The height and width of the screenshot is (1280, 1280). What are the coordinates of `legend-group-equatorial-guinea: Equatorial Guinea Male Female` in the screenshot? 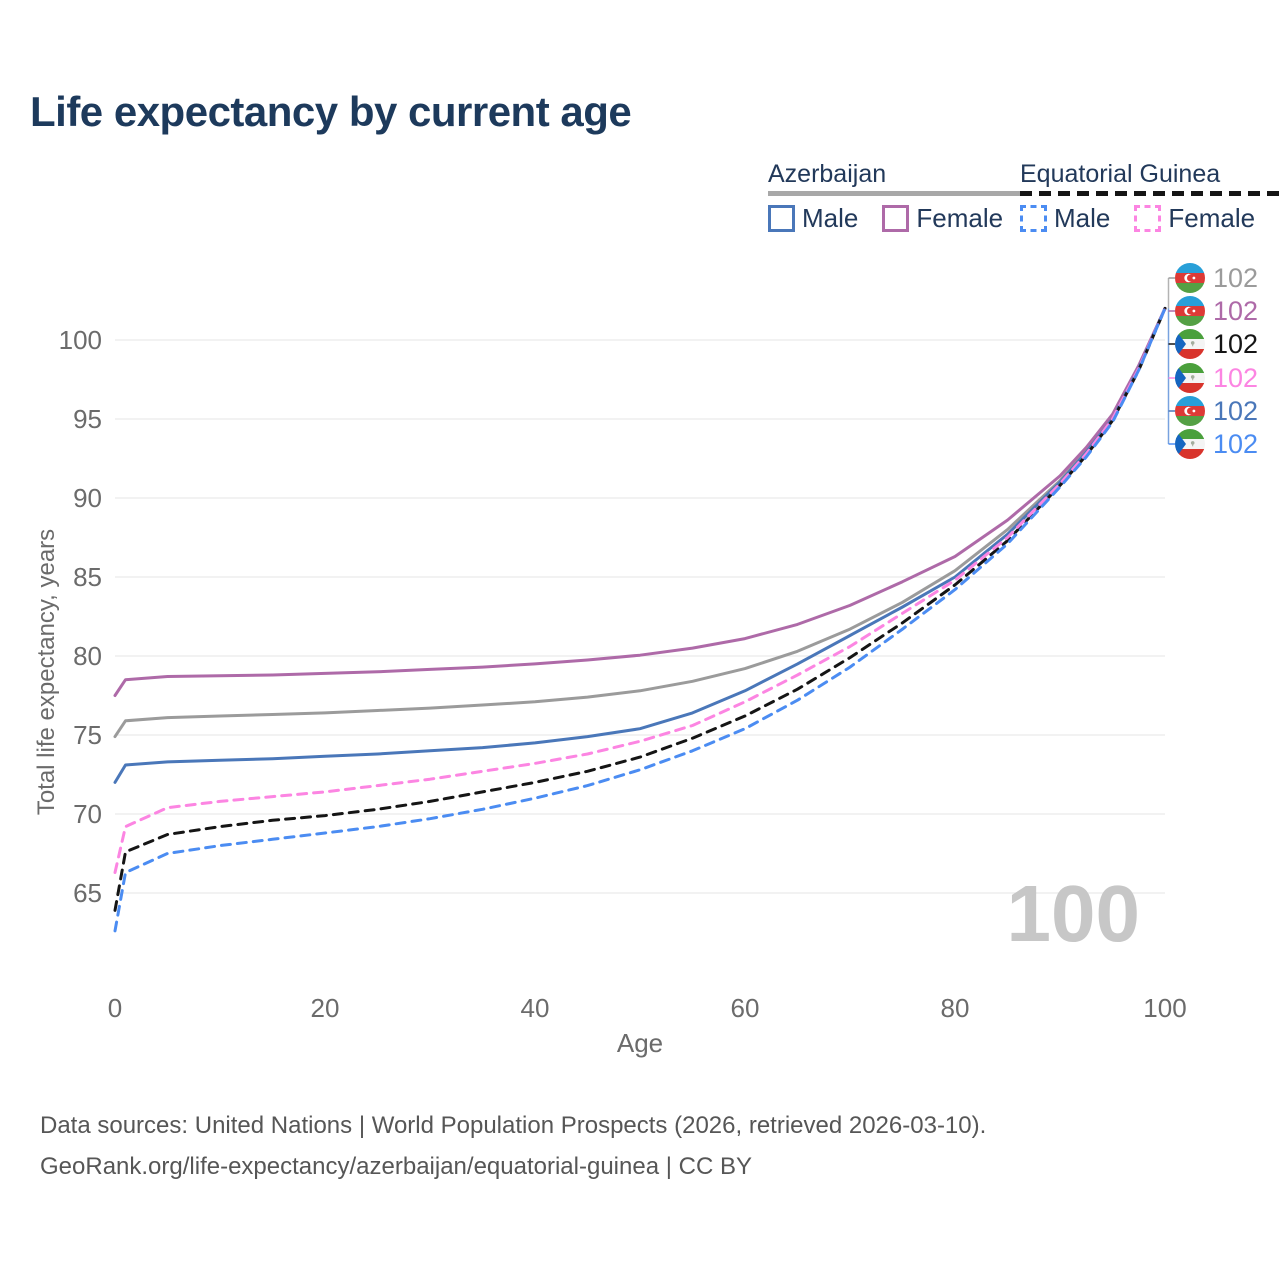 It's located at (1150, 196).